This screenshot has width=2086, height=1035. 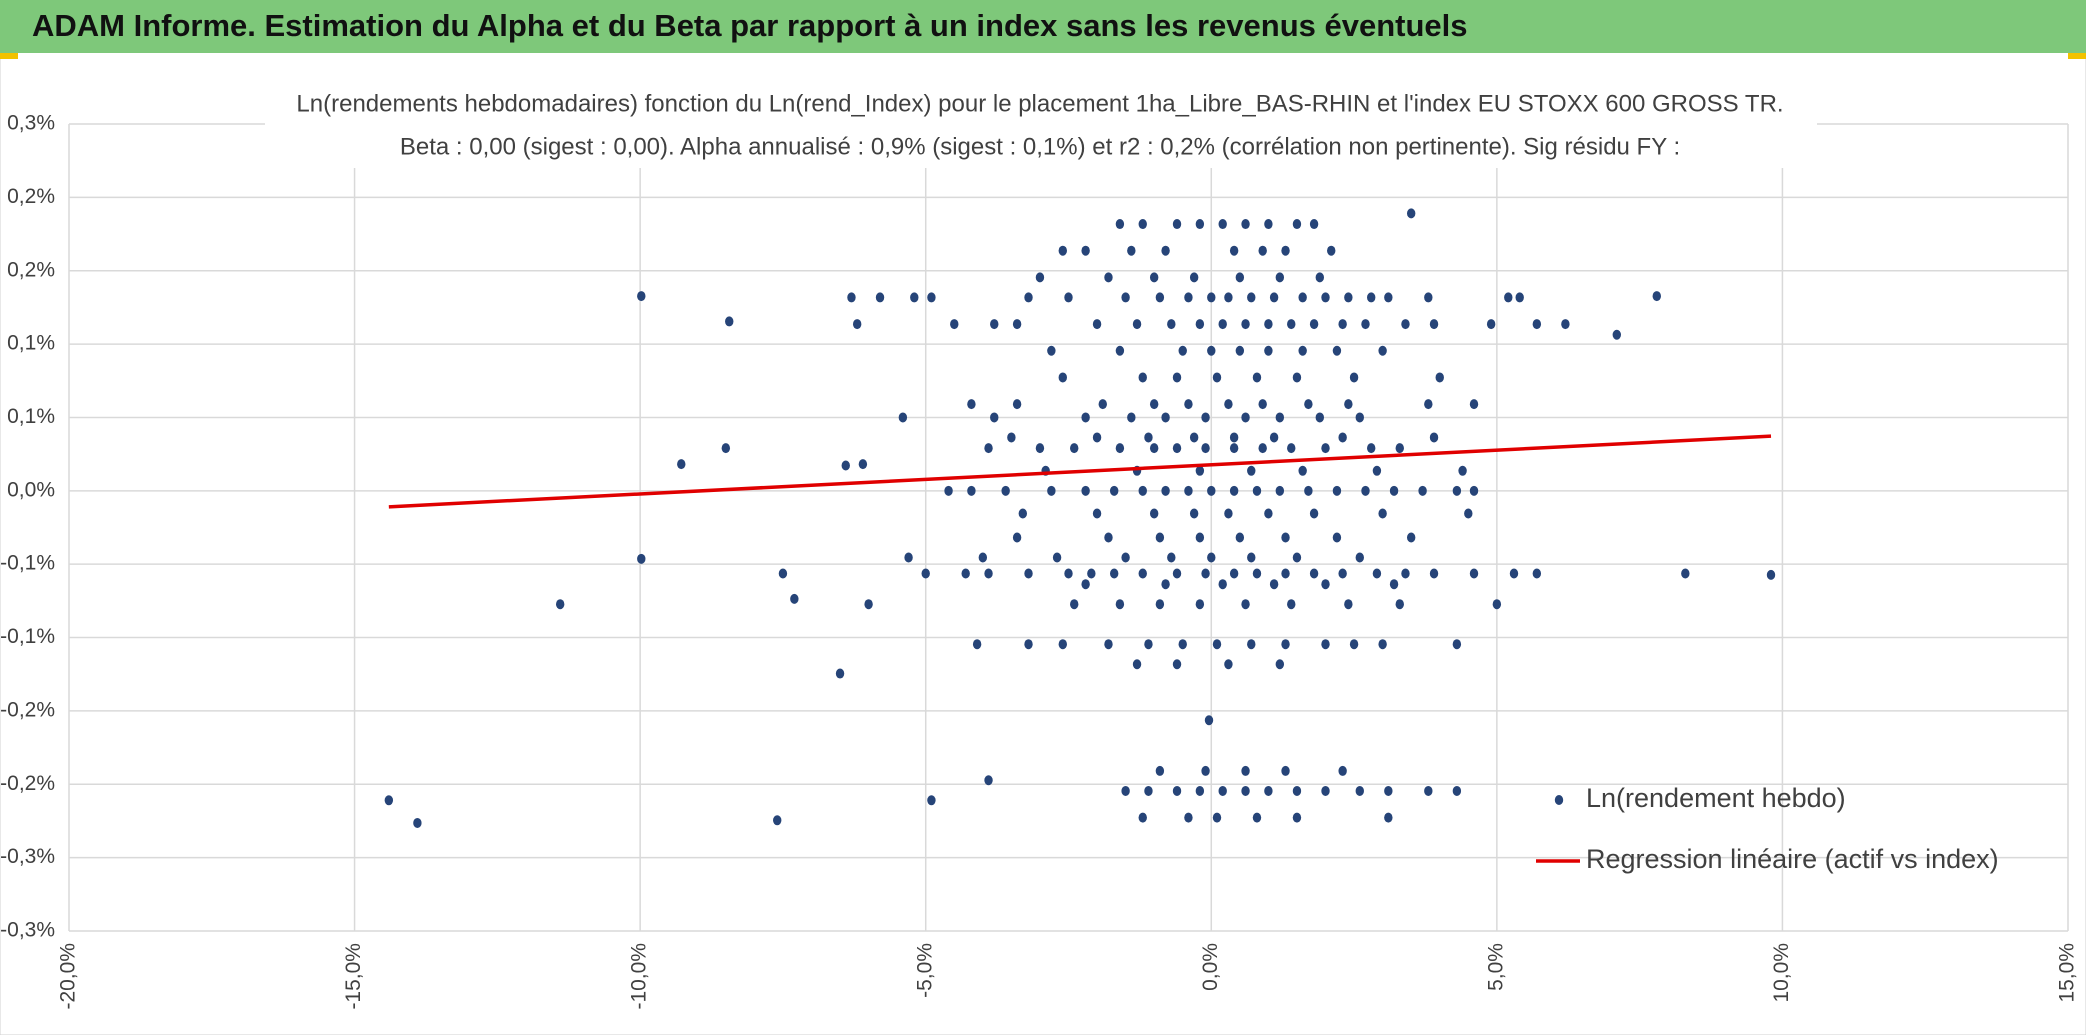 I want to click on corner, so click(x=9, y=56).